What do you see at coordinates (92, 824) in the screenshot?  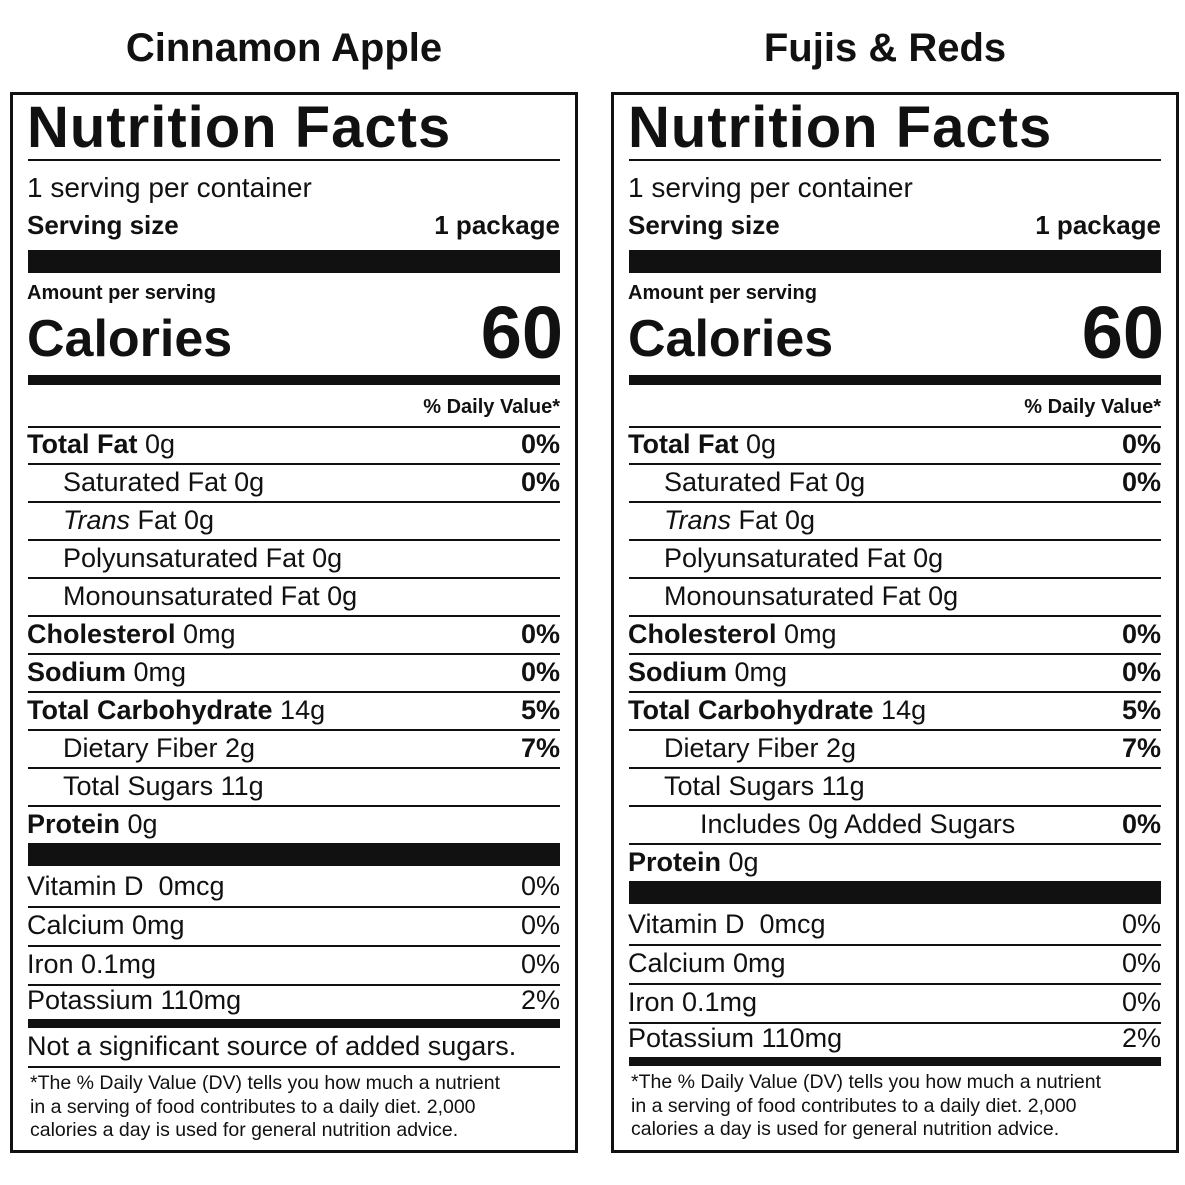 I see `nutrient-row: Protein 0g` at bounding box center [92, 824].